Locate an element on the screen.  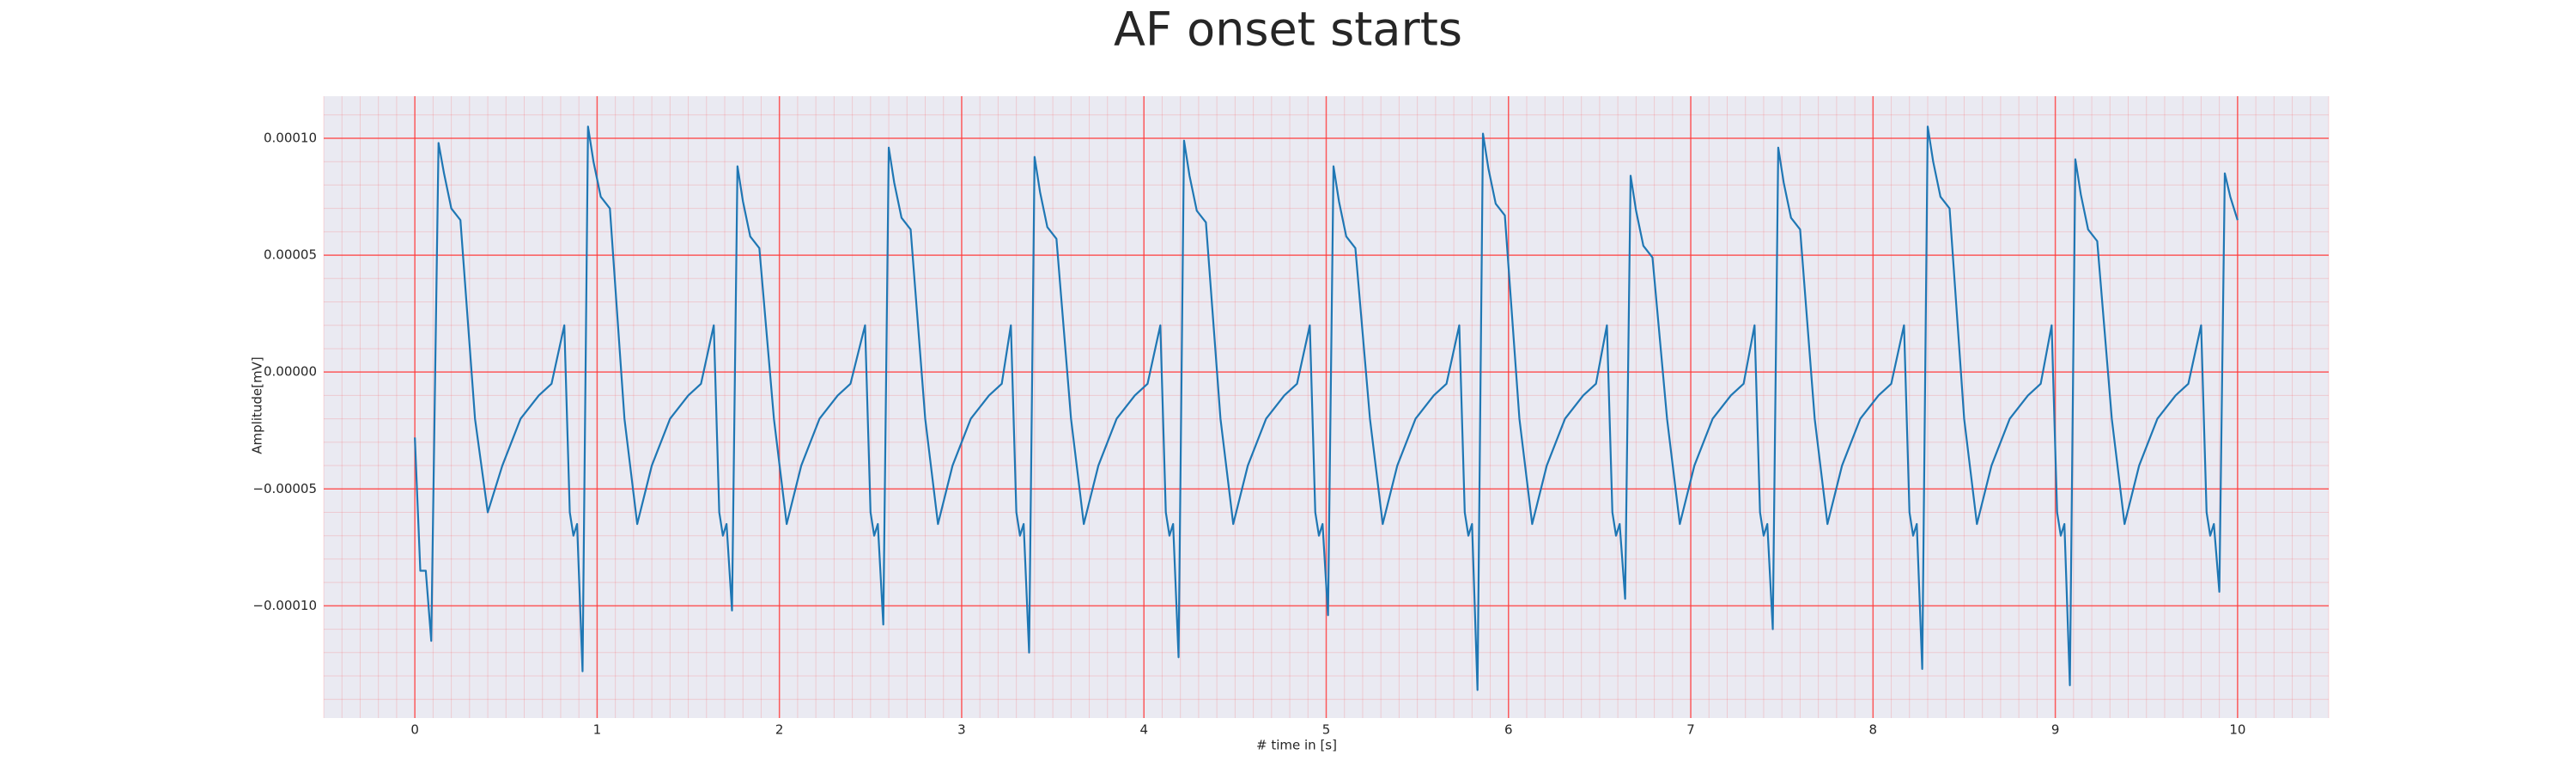
y-tick-label: 0.00005 is located at coordinates (291, 255).